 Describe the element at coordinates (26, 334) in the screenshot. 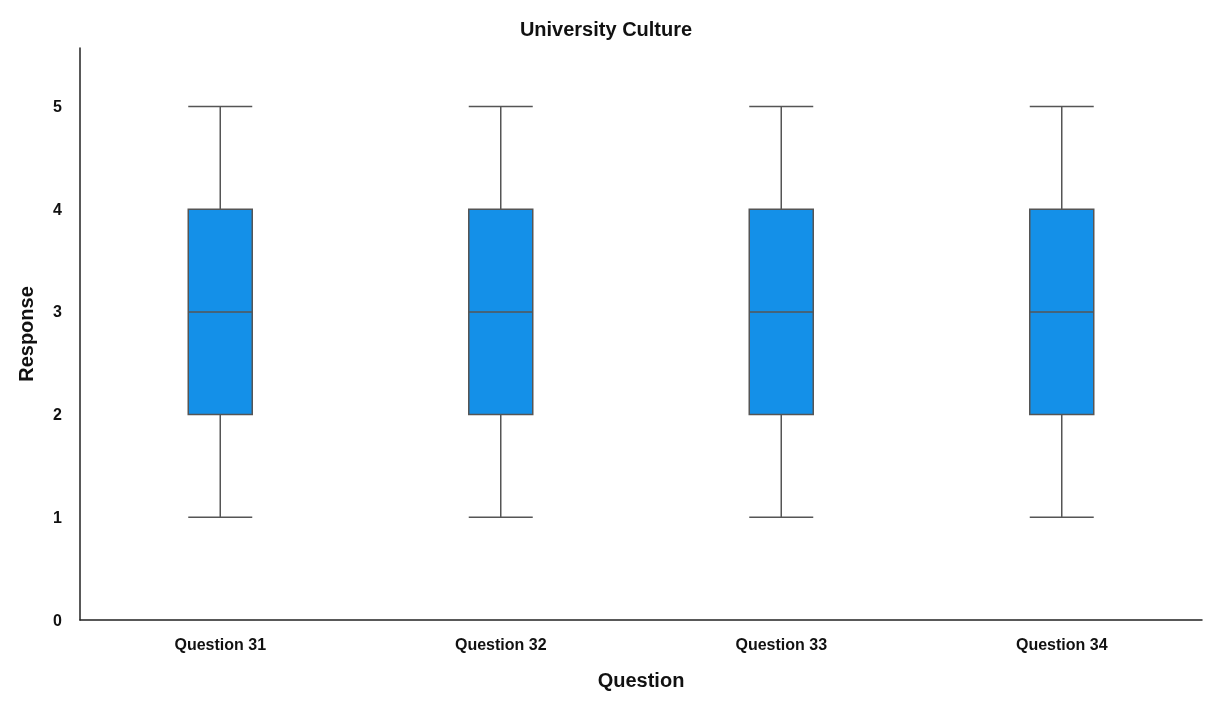

I see `y-axis-title: Response` at that location.